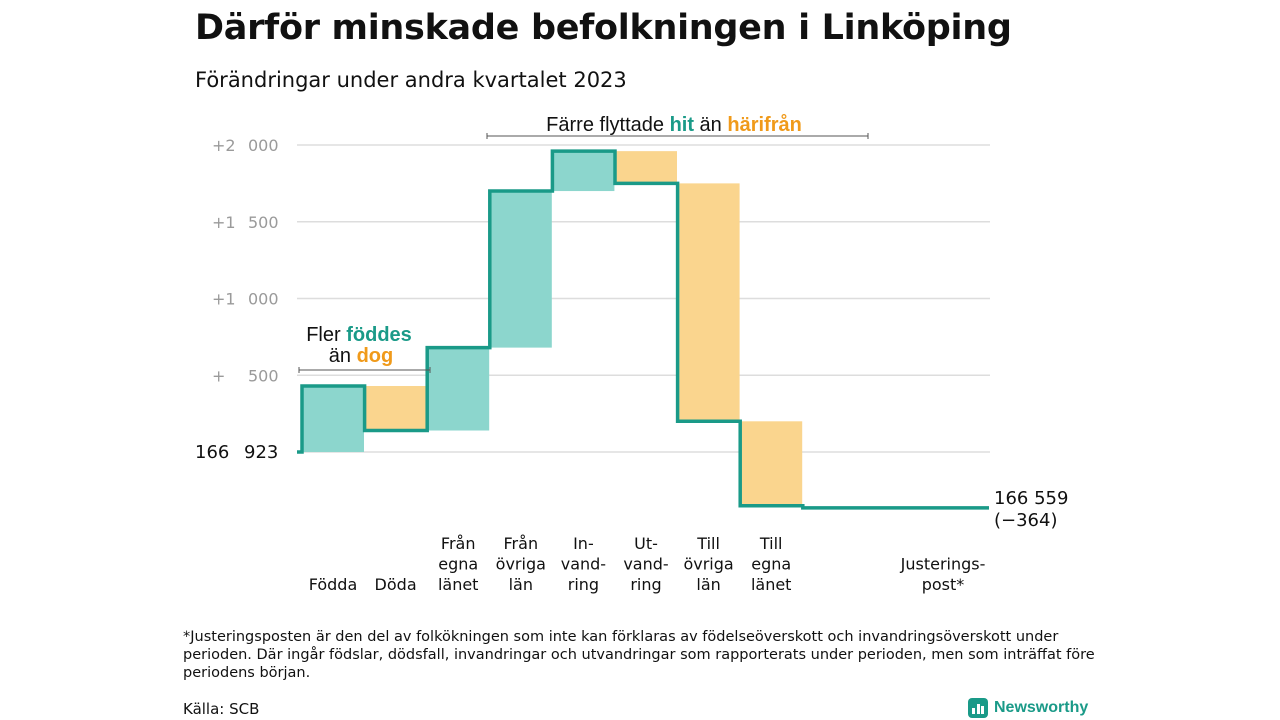  I want to click on births-annotation-text: Fler, so click(326, 335).